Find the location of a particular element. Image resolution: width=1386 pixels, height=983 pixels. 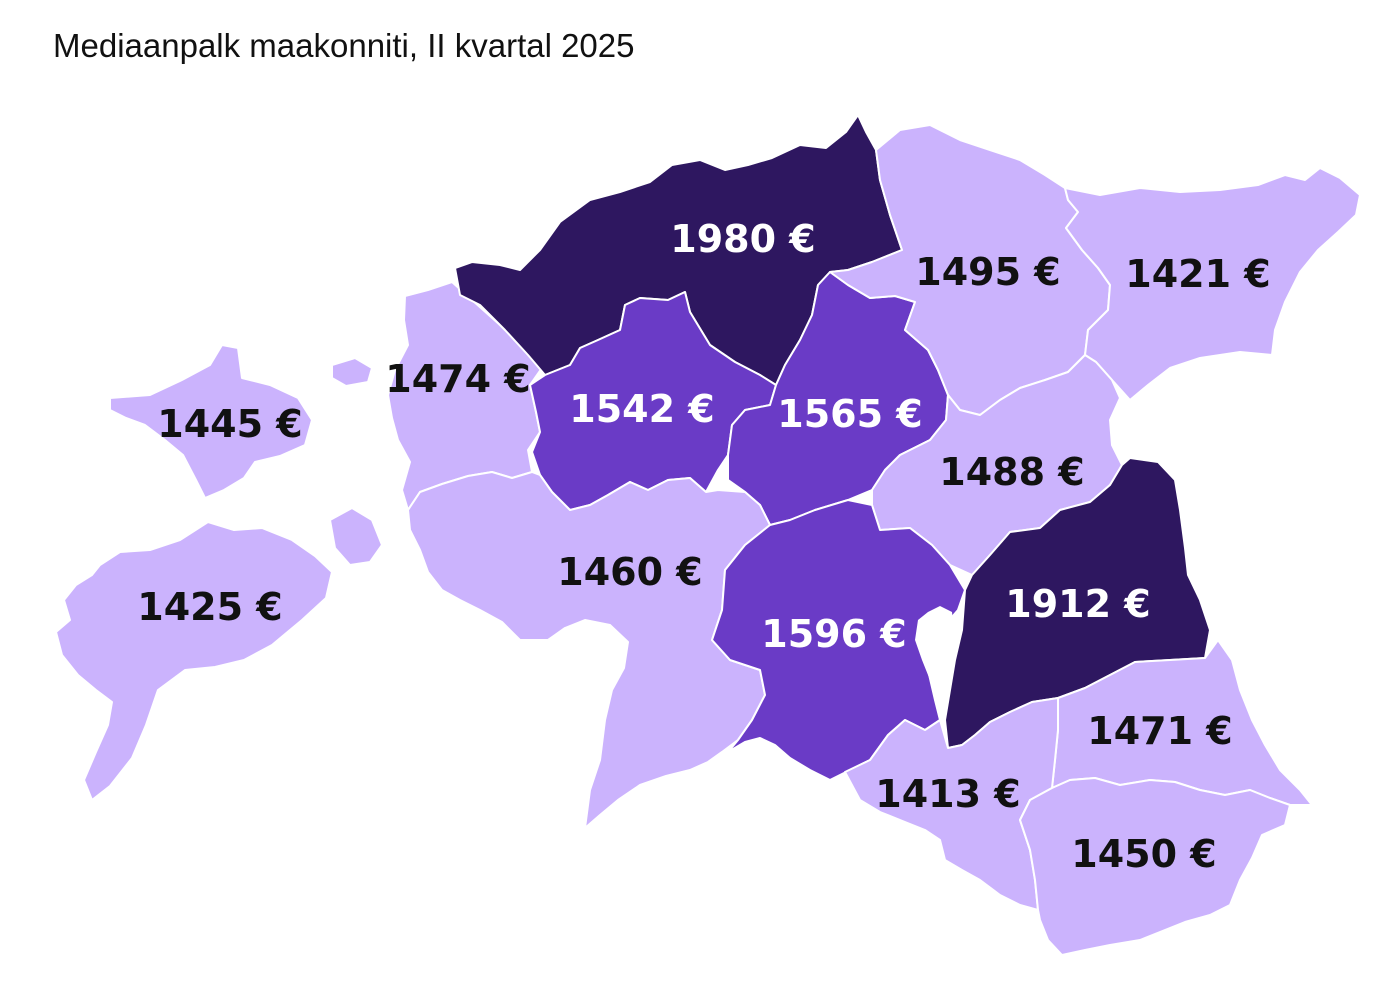

lake-vortsjarv is located at coordinates (935, 653).